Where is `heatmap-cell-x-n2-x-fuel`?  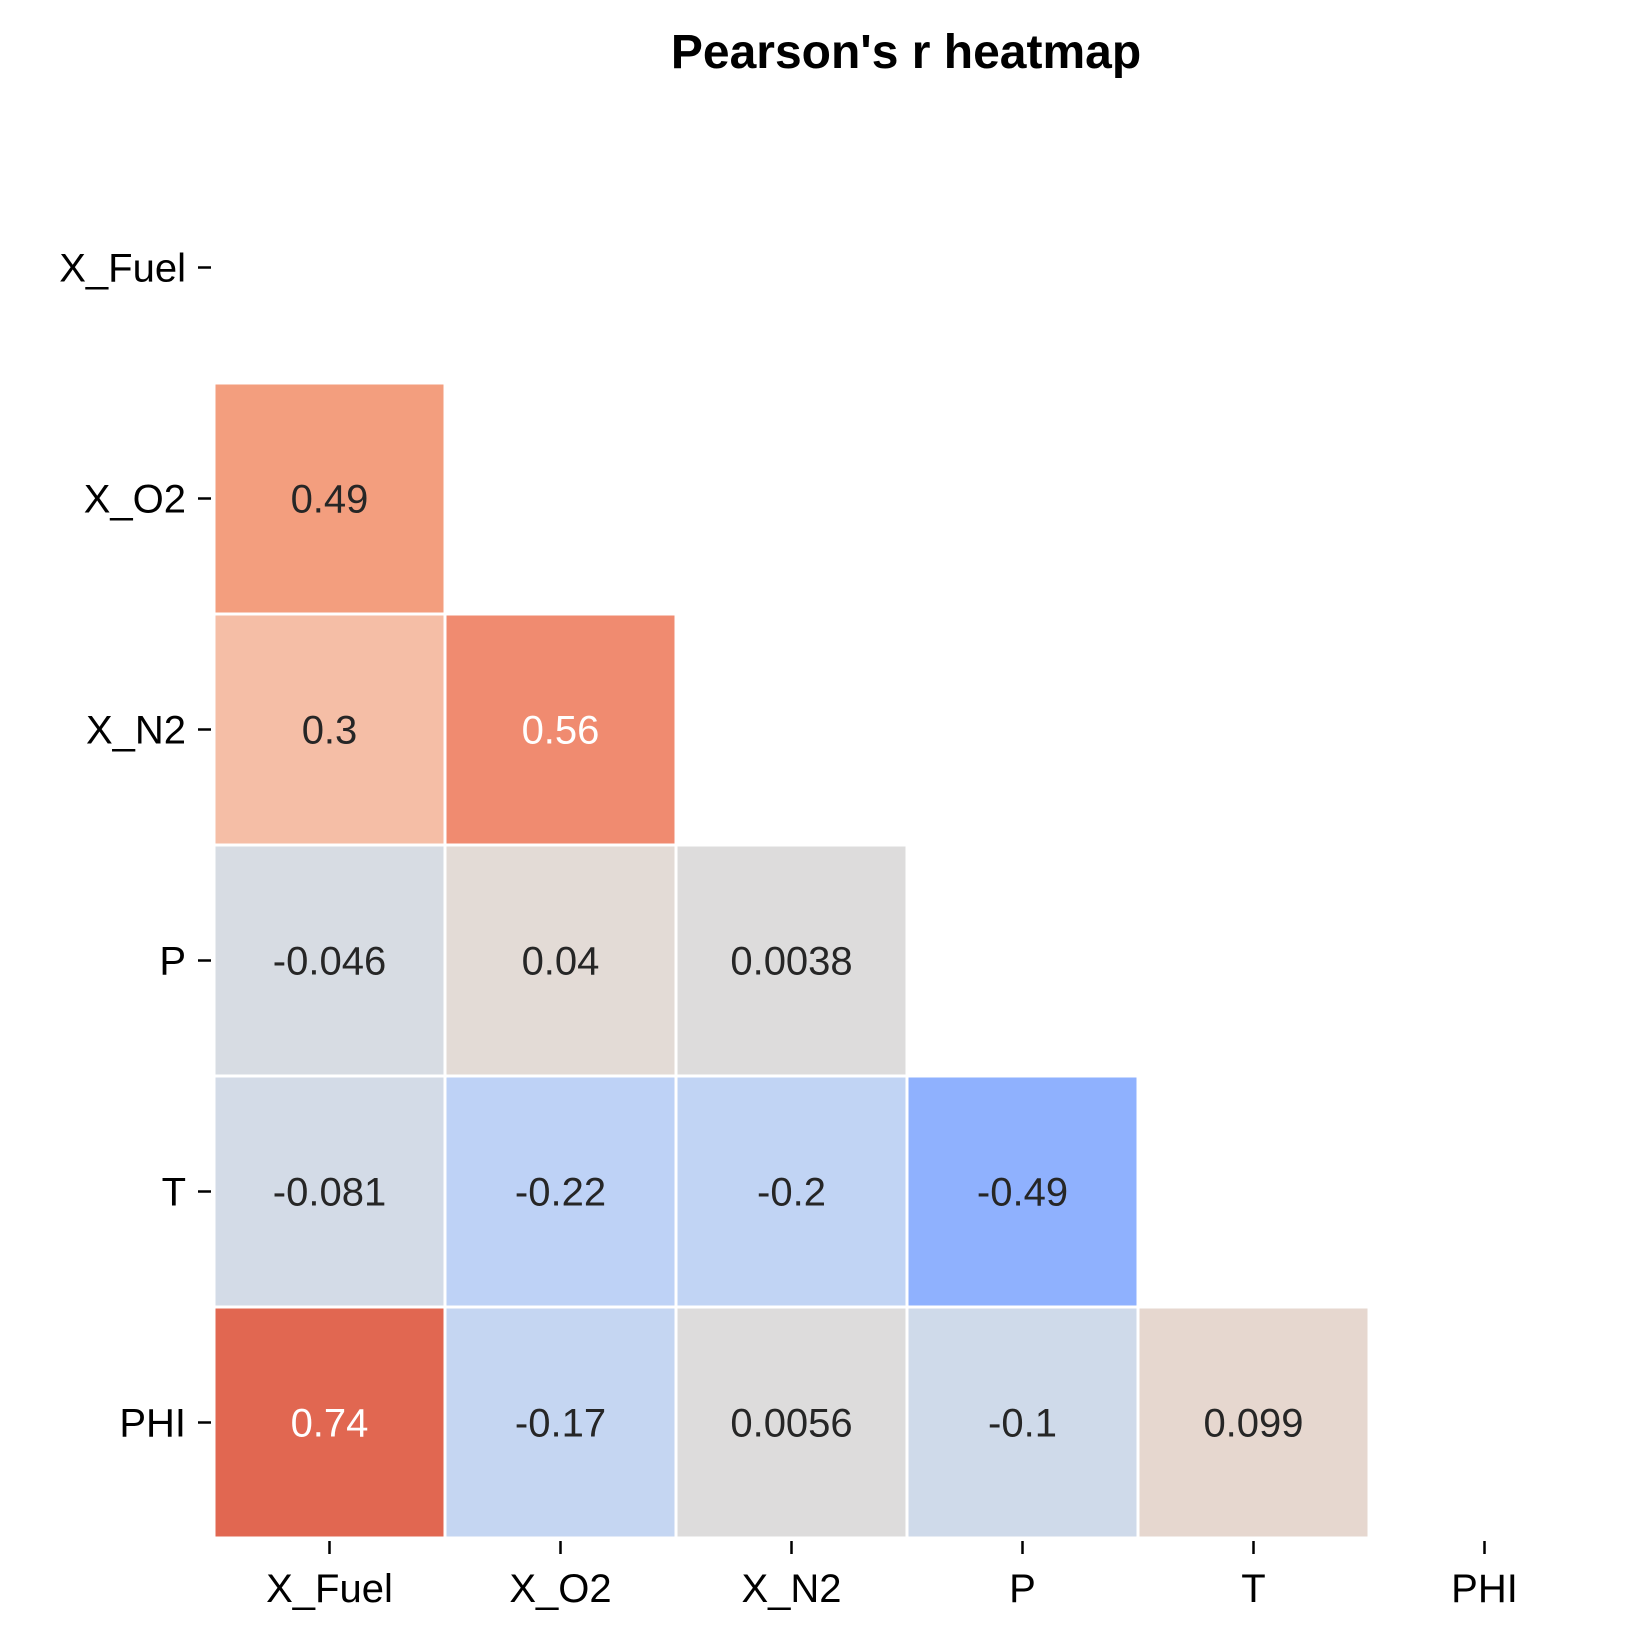
heatmap-cell-x-n2-x-fuel is located at coordinates (329, 729).